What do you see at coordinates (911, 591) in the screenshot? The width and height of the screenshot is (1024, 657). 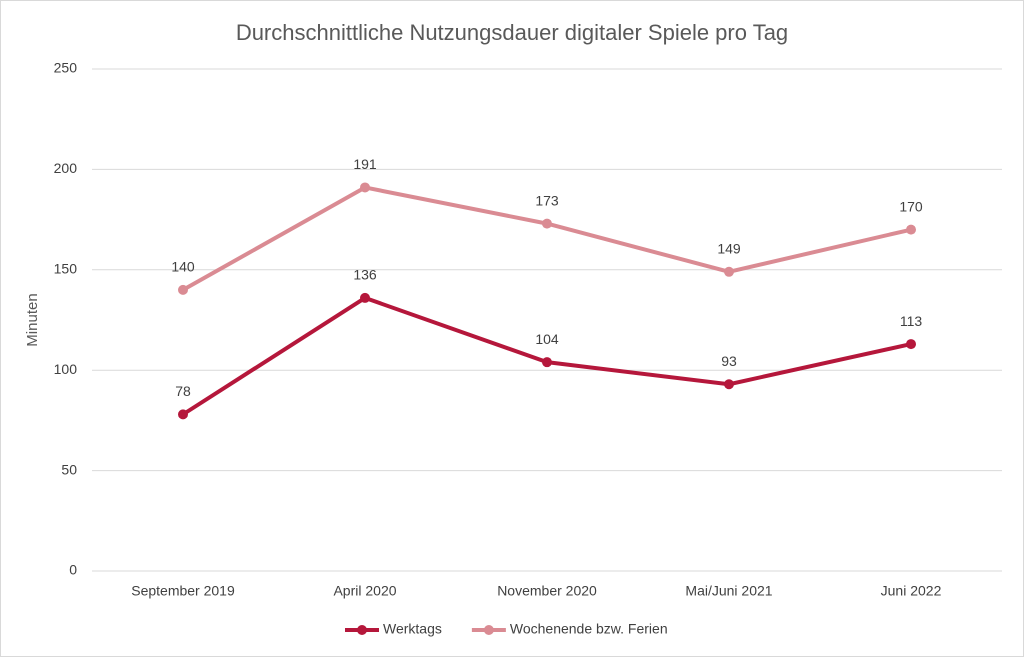 I see `x-tick-label: Juni 2022` at bounding box center [911, 591].